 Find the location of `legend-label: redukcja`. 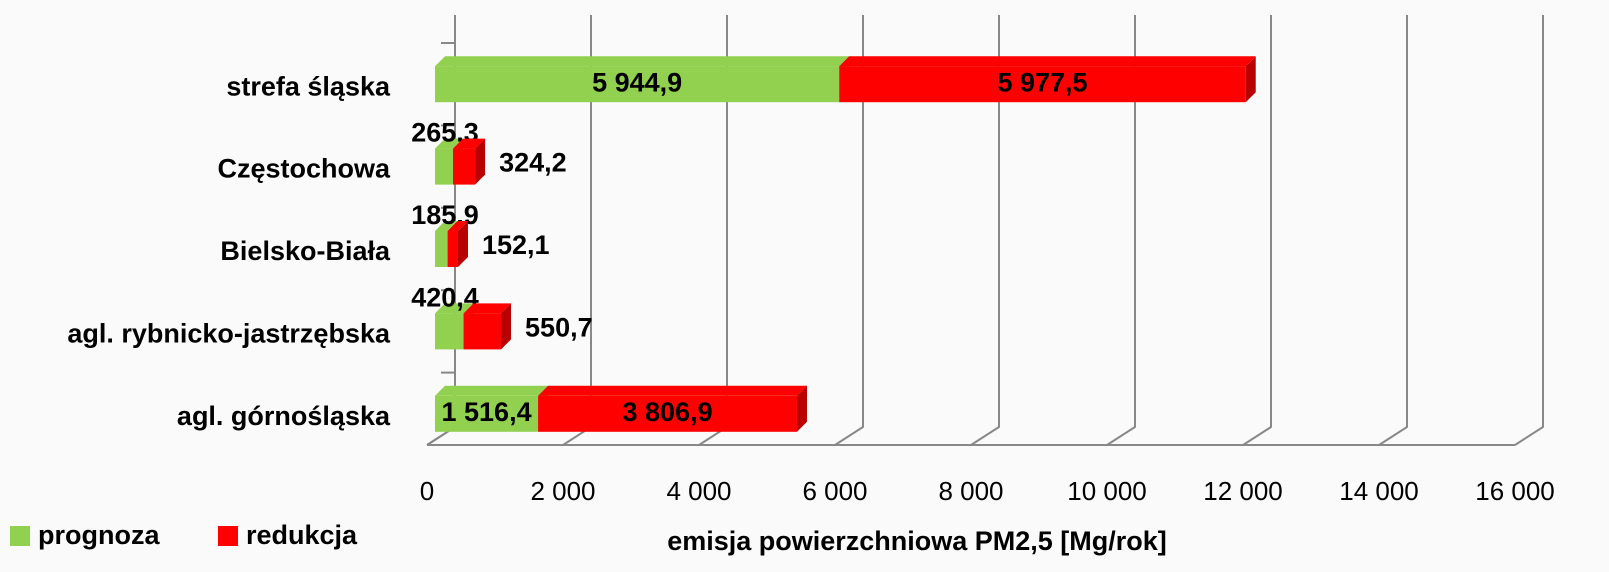

legend-label: redukcja is located at coordinates (302, 535).